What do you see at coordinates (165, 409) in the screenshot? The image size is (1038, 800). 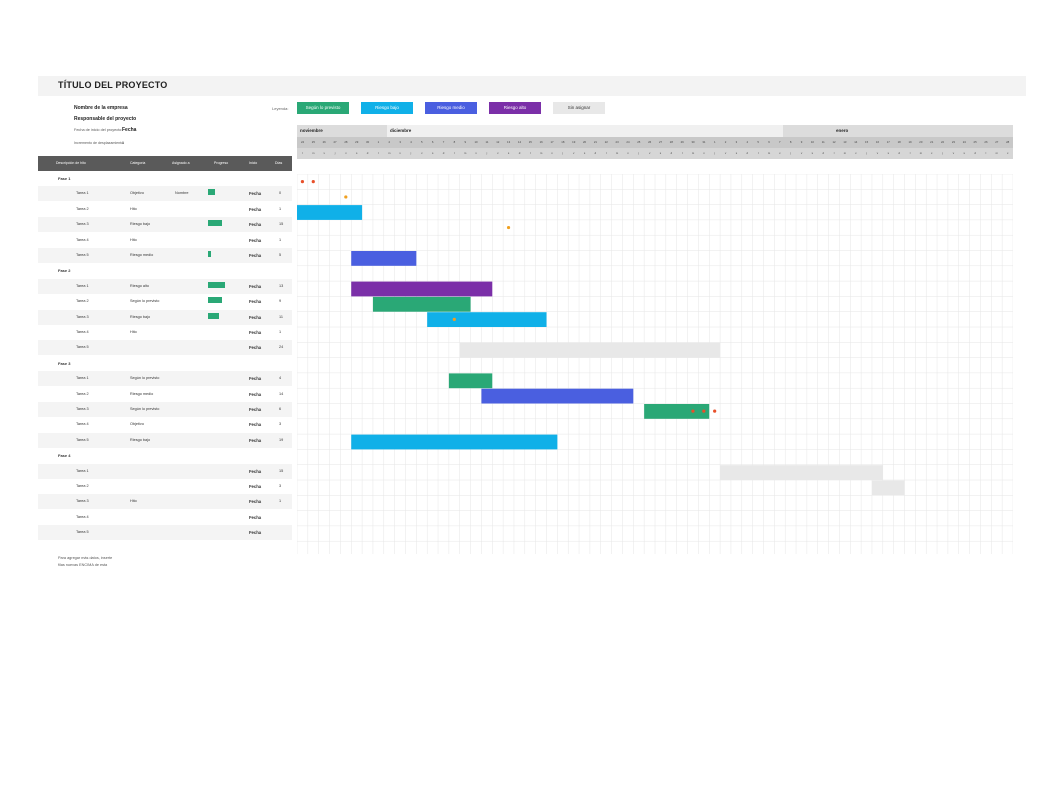 I see `table-row: Tarea 3 Según lo previsto Fecha 6` at bounding box center [165, 409].